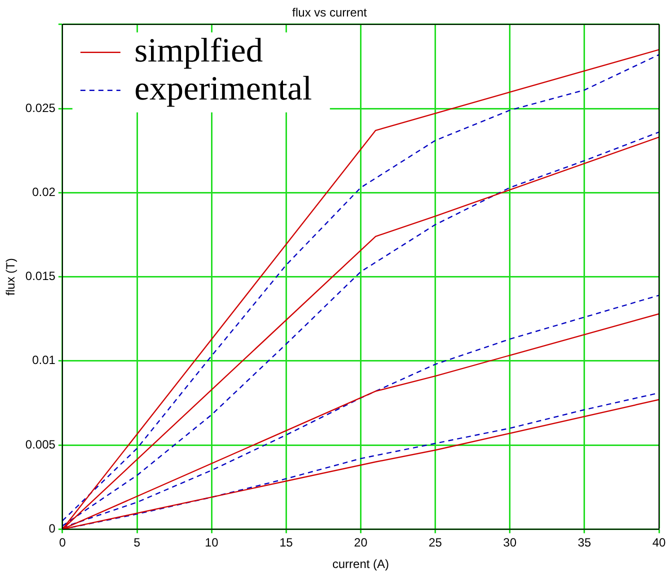 The width and height of the screenshot is (671, 576). Describe the element at coordinates (211, 543) in the screenshot. I see `x-tick-label: 10` at that location.